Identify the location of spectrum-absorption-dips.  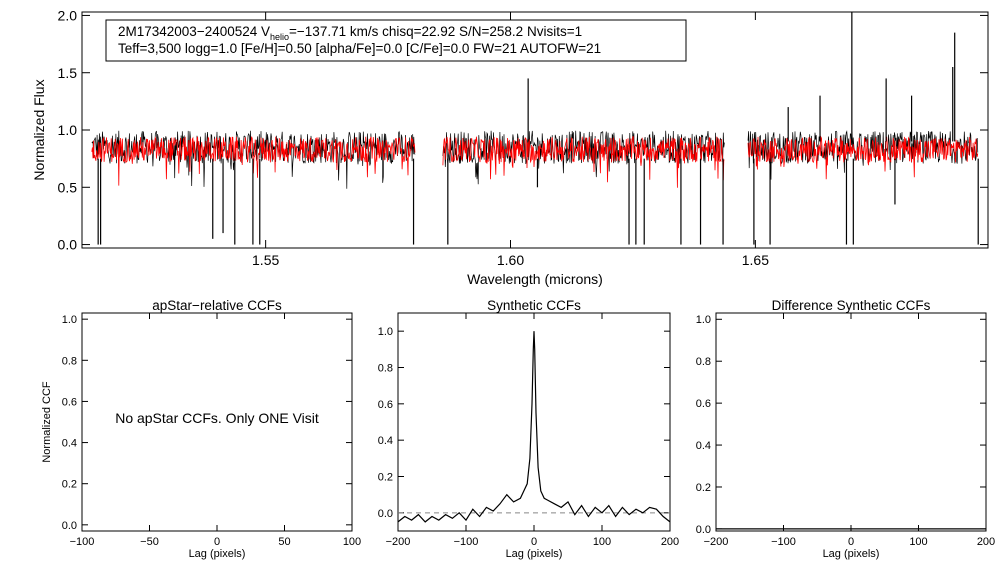
(538, 201).